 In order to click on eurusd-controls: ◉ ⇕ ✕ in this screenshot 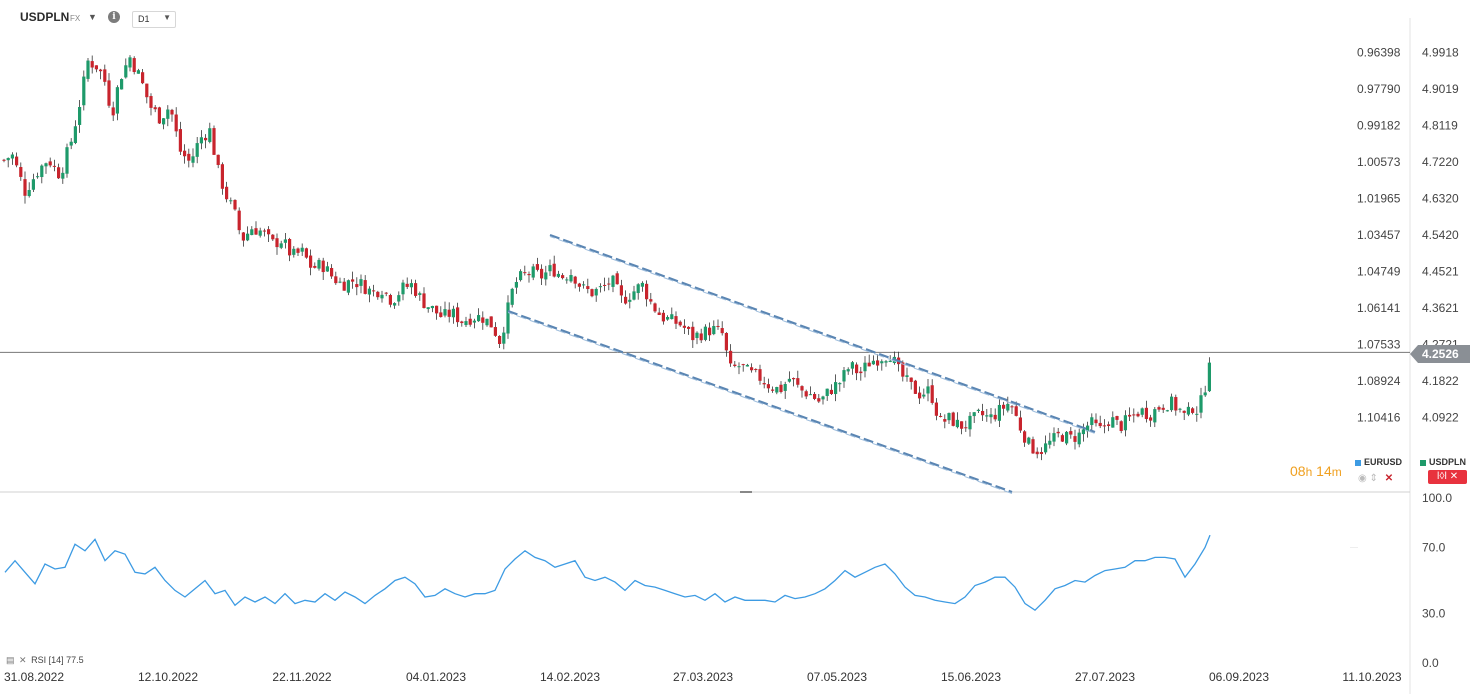, I will do `click(1375, 478)`.